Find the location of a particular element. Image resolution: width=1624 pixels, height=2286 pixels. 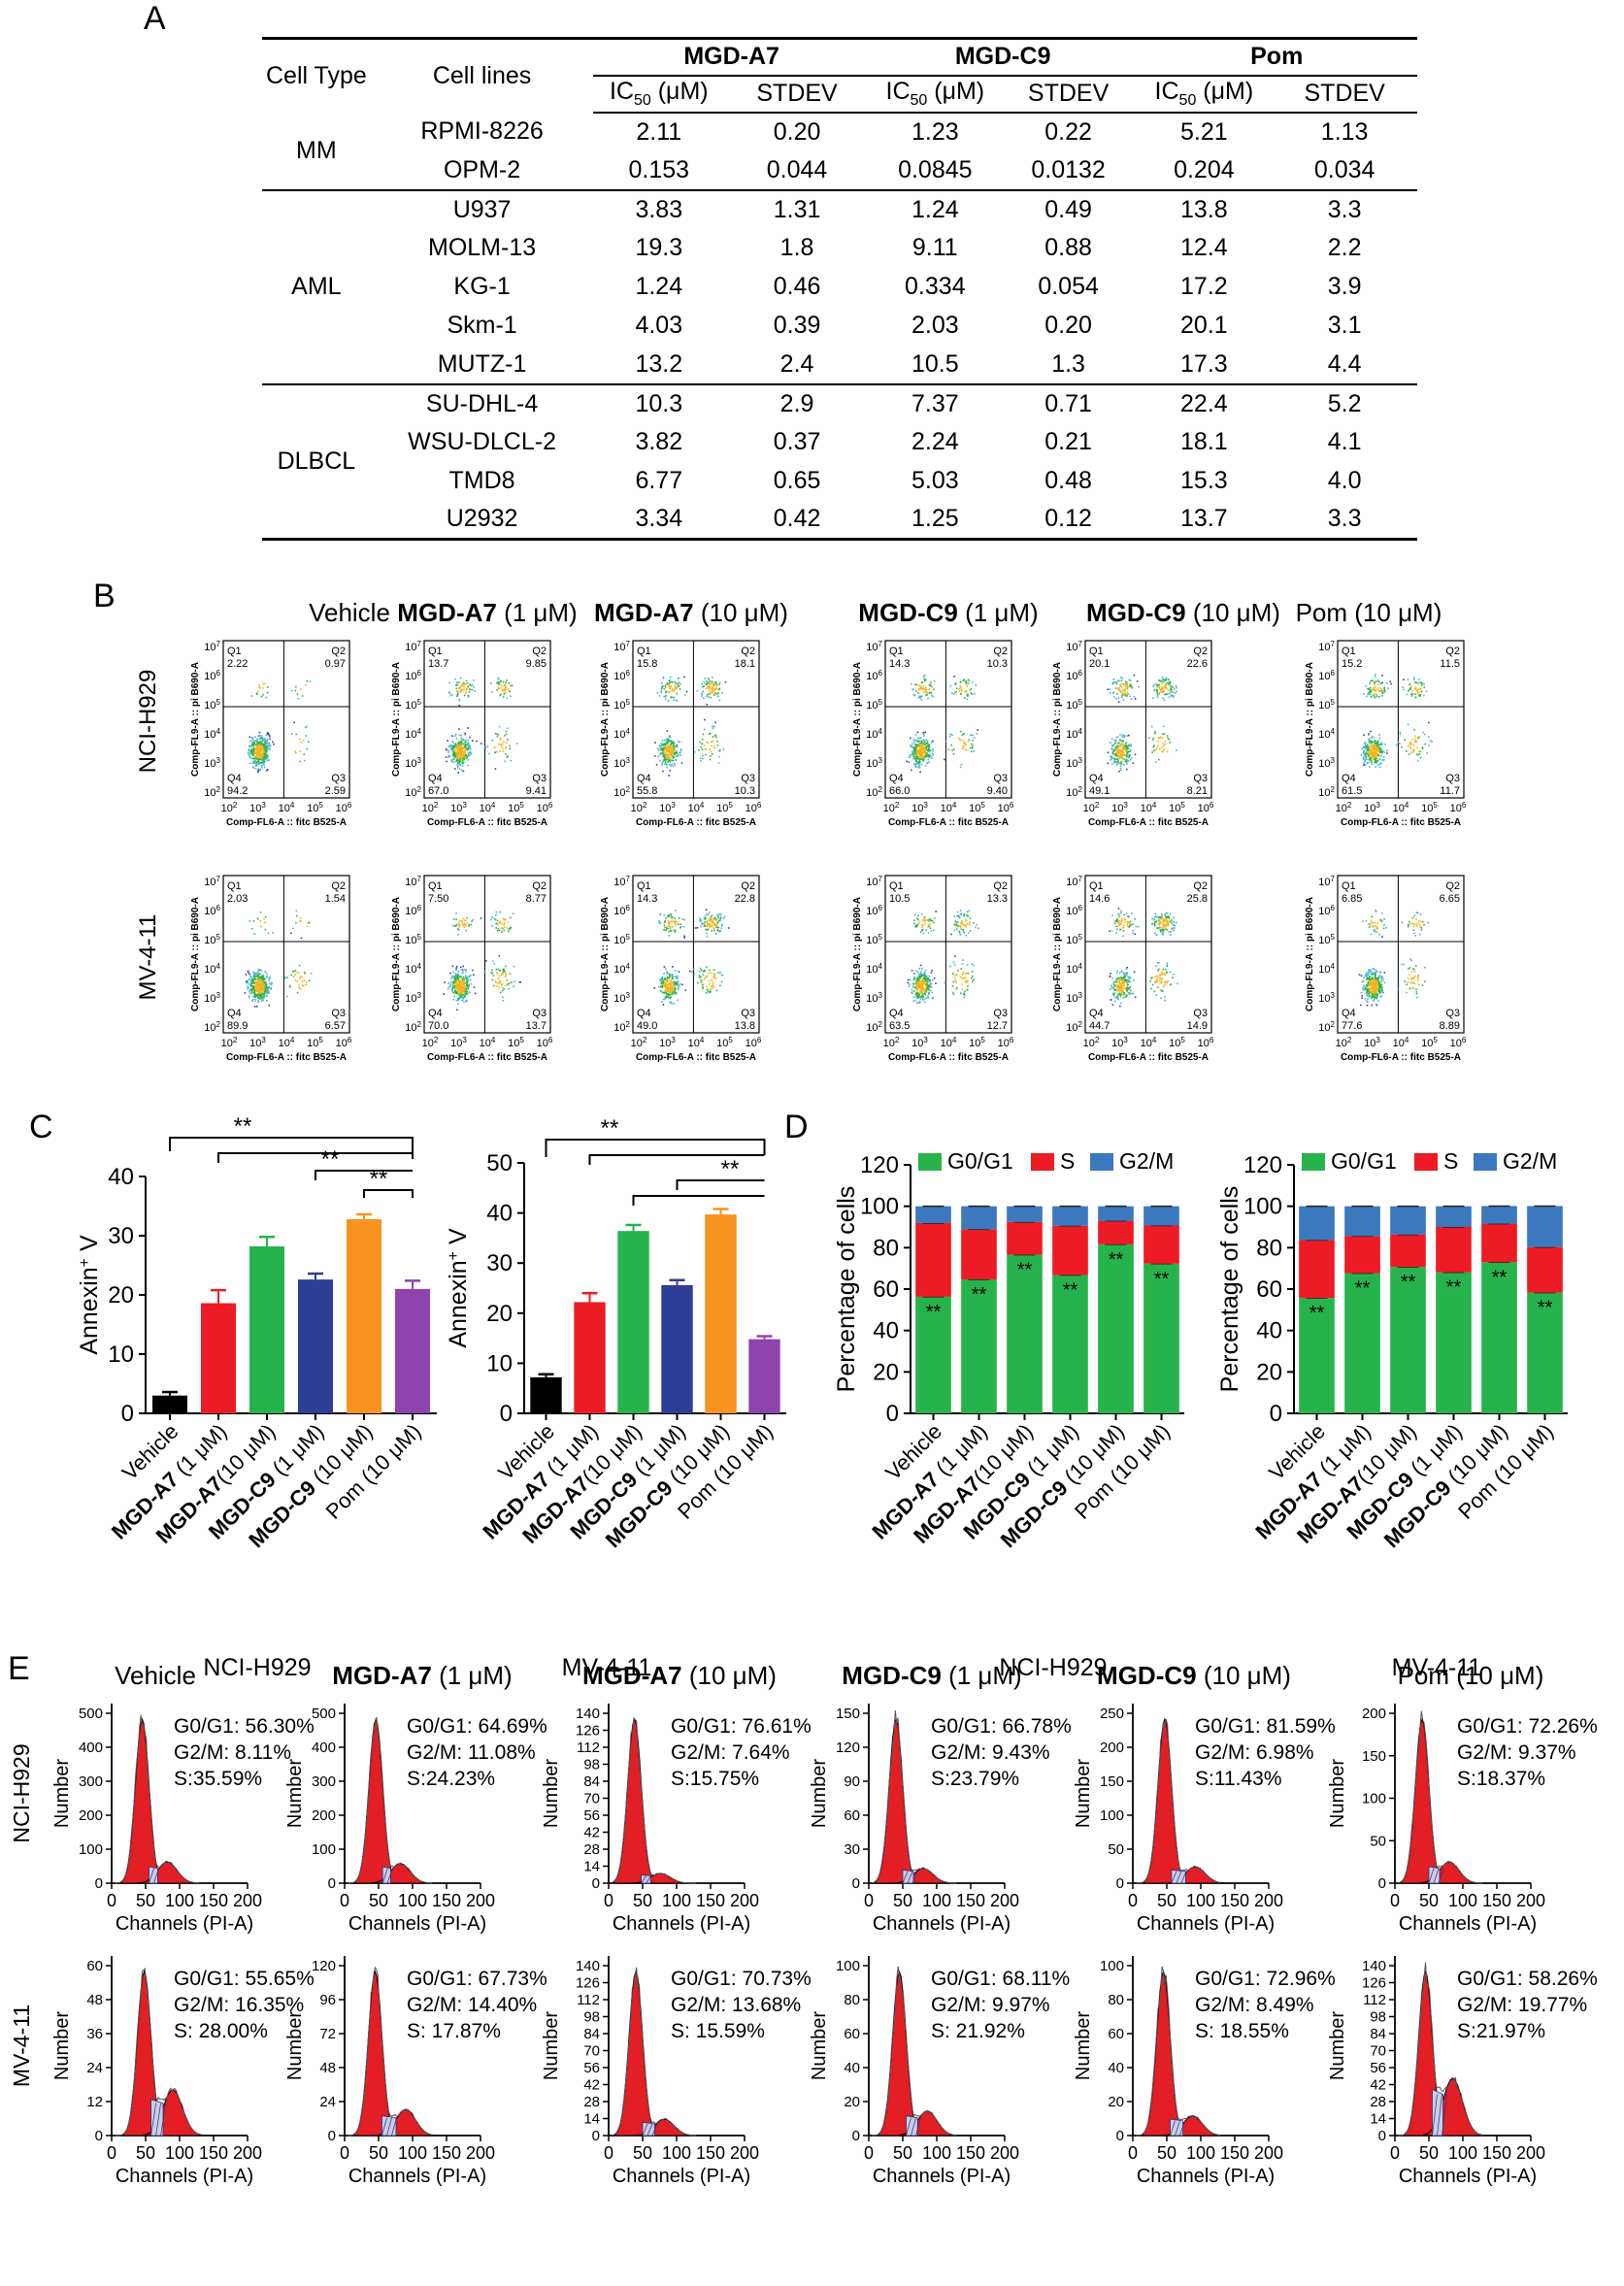

value-cell: 0.0845 is located at coordinates (935, 169).